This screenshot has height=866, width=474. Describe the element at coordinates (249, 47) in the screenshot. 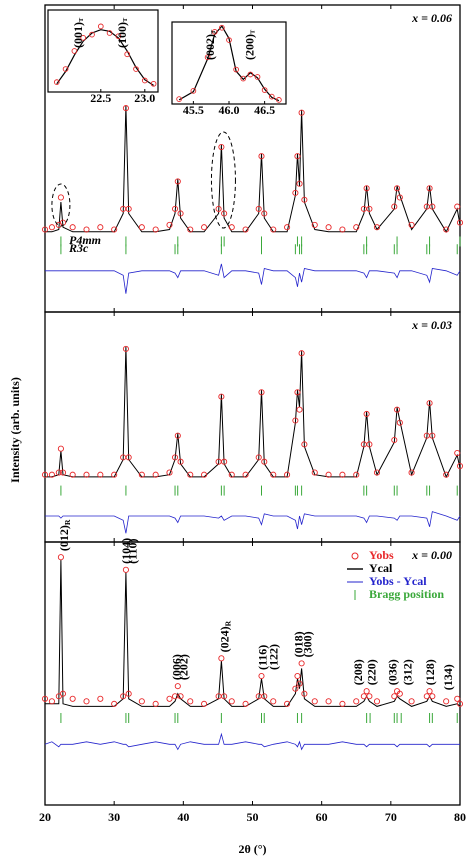

I see `peak-label-text: (200)` at that location.